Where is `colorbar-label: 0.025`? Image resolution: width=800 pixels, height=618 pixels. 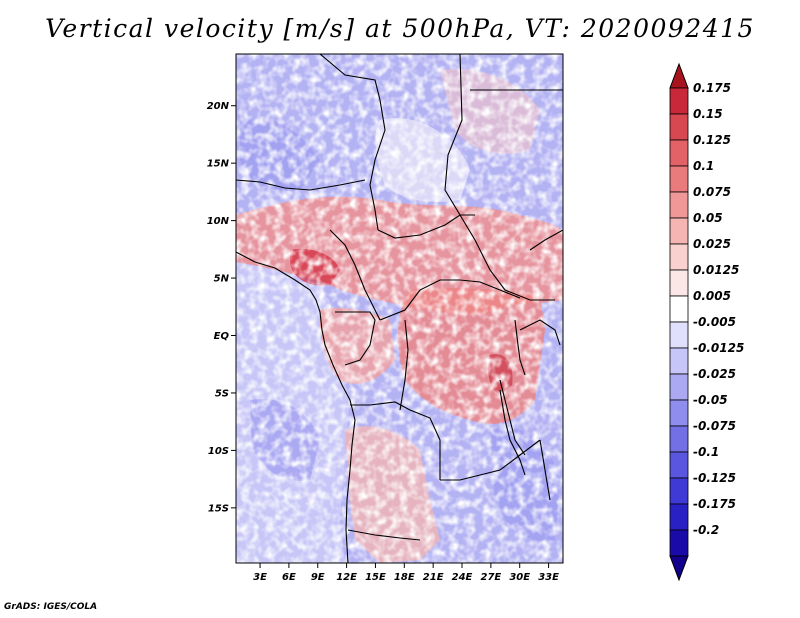
colorbar-label: 0.025 is located at coordinates (712, 244).